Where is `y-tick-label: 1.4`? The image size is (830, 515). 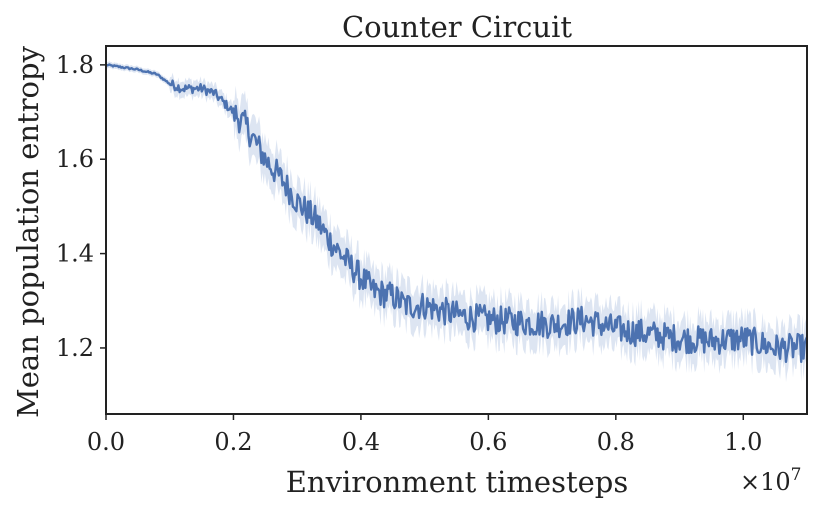
y-tick-label: 1.4 is located at coordinates (75, 254).